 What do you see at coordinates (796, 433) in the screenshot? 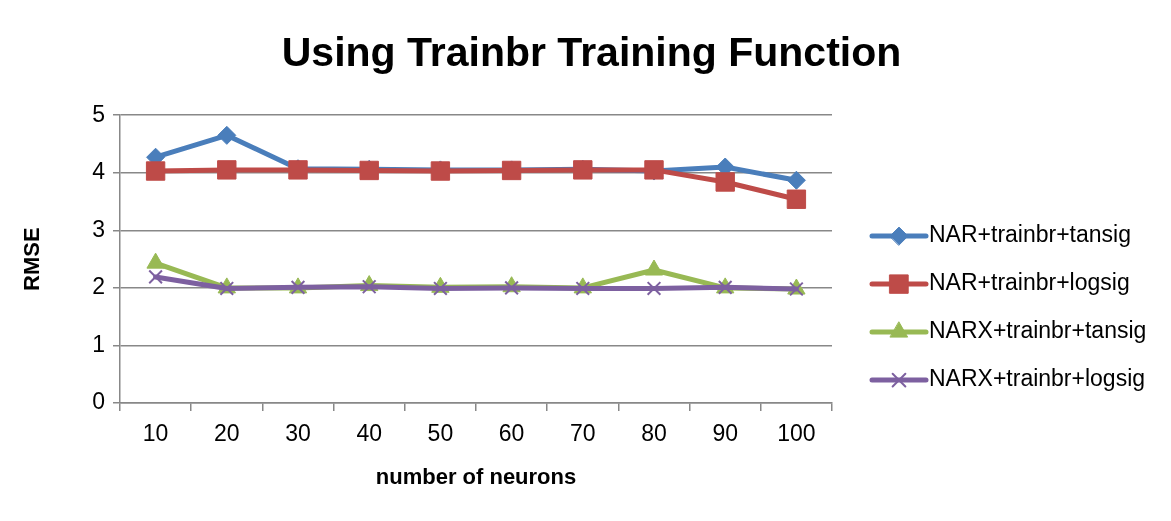
I see `x-tick-label: 100` at bounding box center [796, 433].